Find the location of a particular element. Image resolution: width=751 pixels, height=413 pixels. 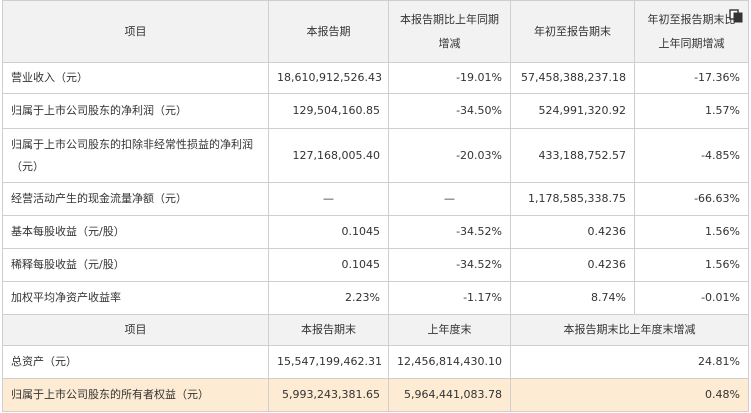

header2-change: 本报告期末比上年度末增减 is located at coordinates (629, 330).